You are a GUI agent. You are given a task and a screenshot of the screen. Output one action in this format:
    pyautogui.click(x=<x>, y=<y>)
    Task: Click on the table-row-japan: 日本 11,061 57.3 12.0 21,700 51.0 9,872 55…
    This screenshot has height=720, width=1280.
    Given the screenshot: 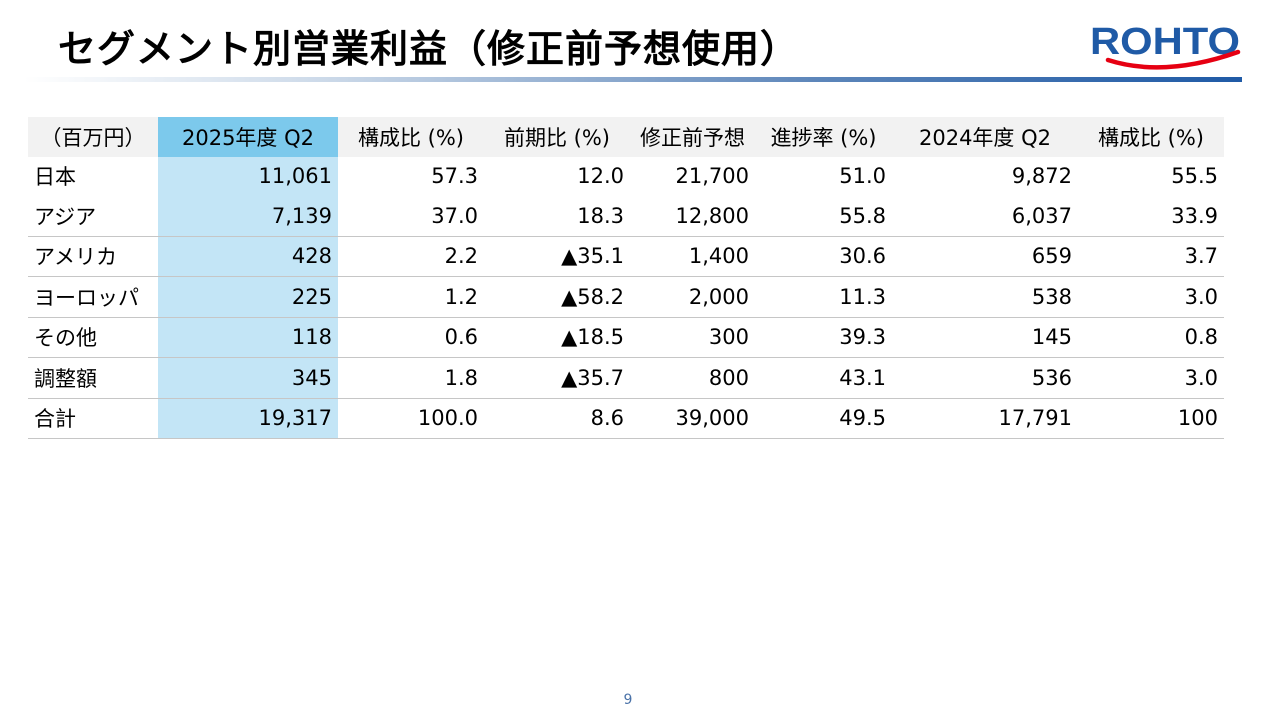 What is the action you would take?
    pyautogui.click(x=626, y=176)
    